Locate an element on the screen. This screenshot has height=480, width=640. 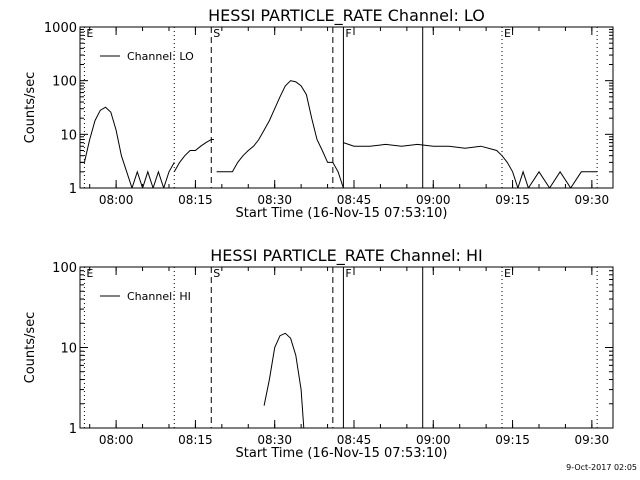
chart-title: HESSI PARTICLE_RATE Channel: LO is located at coordinates (346, 16).